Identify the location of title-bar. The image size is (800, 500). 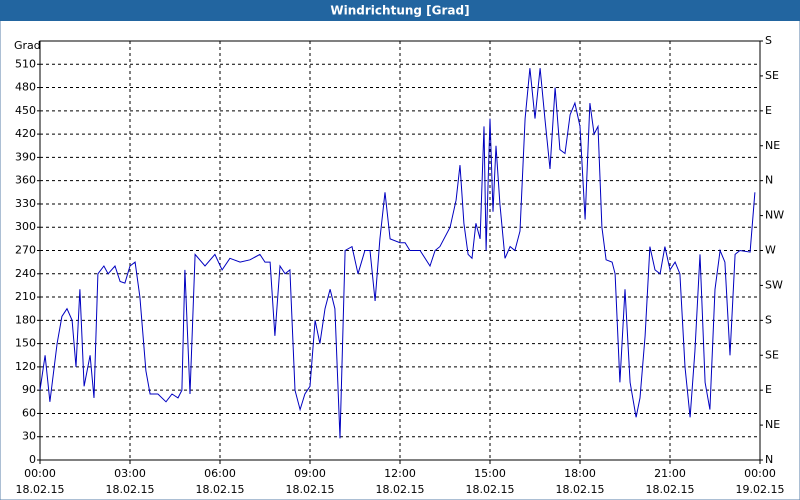
(400, 10).